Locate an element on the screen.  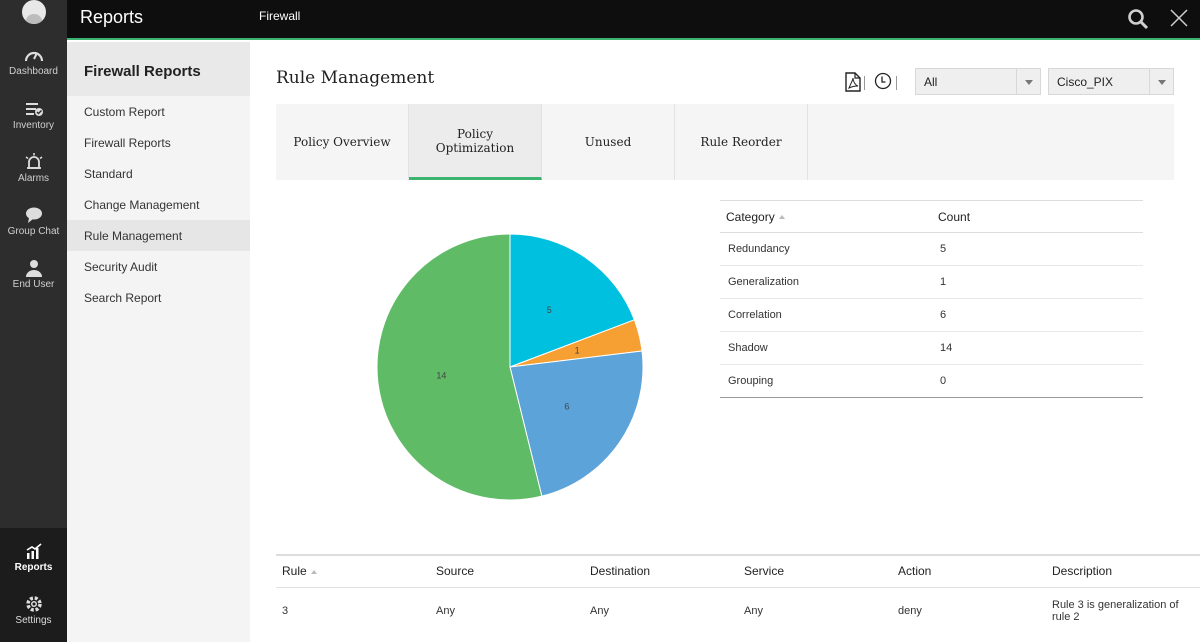
column-header-description: Description is located at coordinates (1123, 571).